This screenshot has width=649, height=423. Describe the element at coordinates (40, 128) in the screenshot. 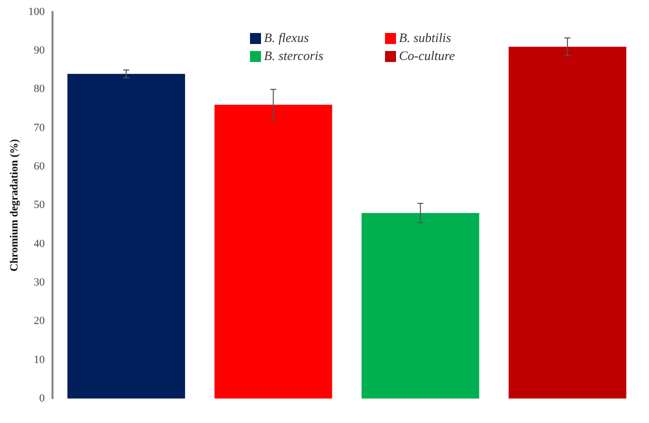

I see `y-tick-label: 70` at that location.